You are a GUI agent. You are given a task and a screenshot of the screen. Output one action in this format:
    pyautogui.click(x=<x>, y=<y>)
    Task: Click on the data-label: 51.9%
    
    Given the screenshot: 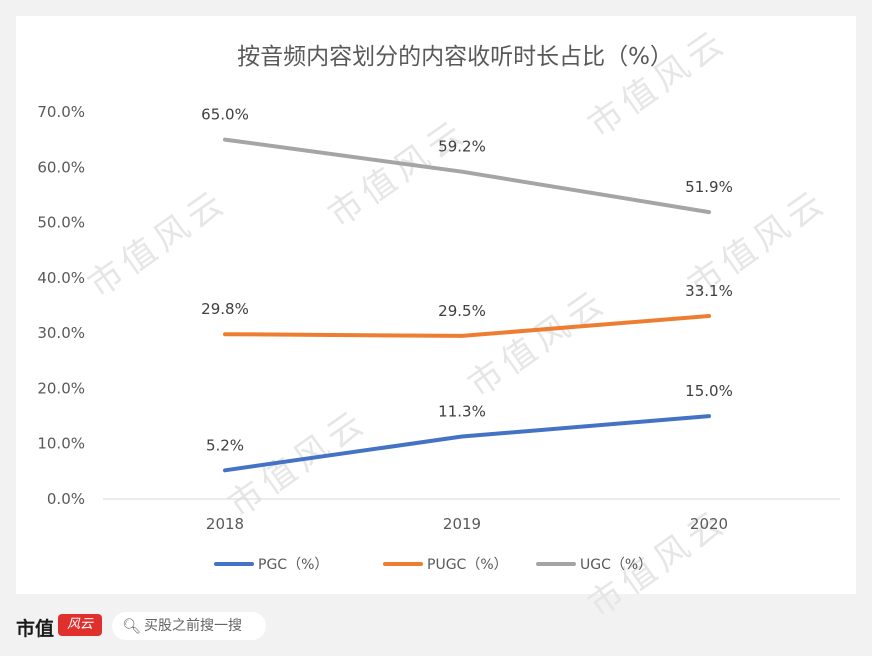 What is the action you would take?
    pyautogui.click(x=709, y=187)
    